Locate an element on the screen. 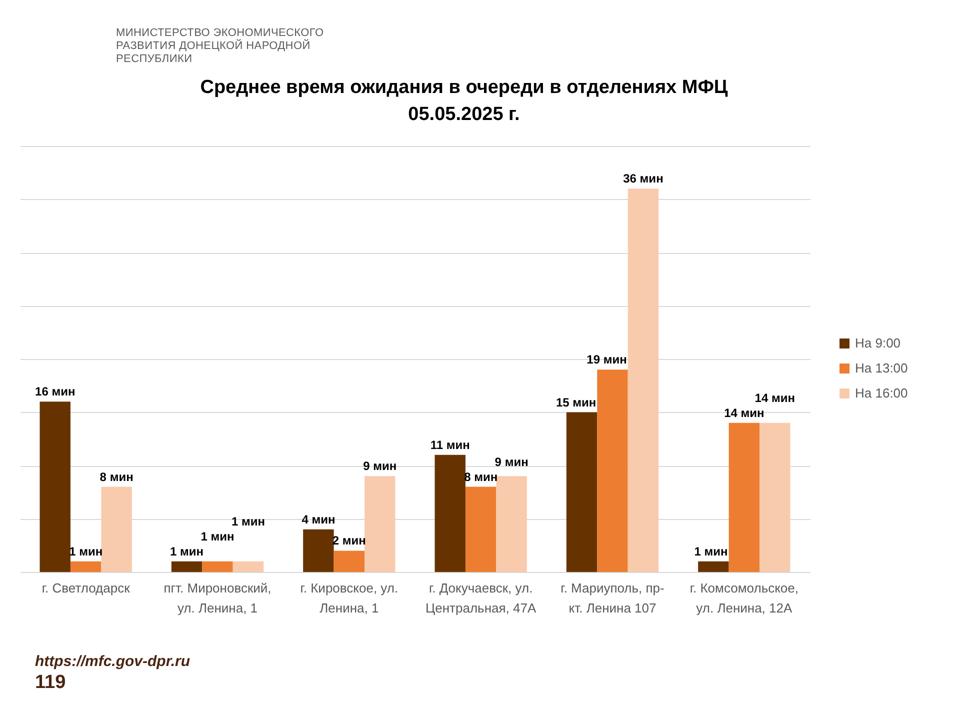 This screenshot has height=720, width=960. x-tick-label: г. Мариуполь, пр-кт. Ленина 107 is located at coordinates (612, 598).